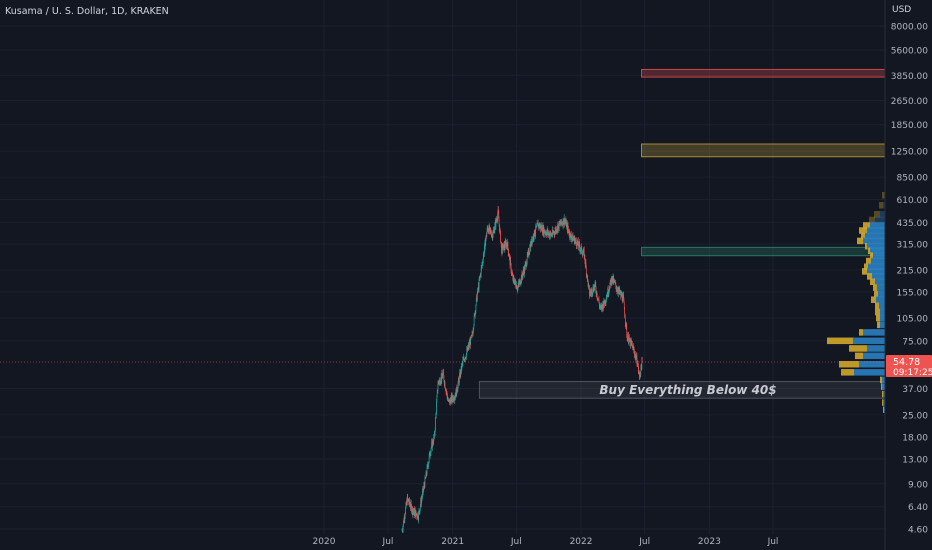 The width and height of the screenshot is (932, 550). I want to click on zone-yellow, so click(763, 150).